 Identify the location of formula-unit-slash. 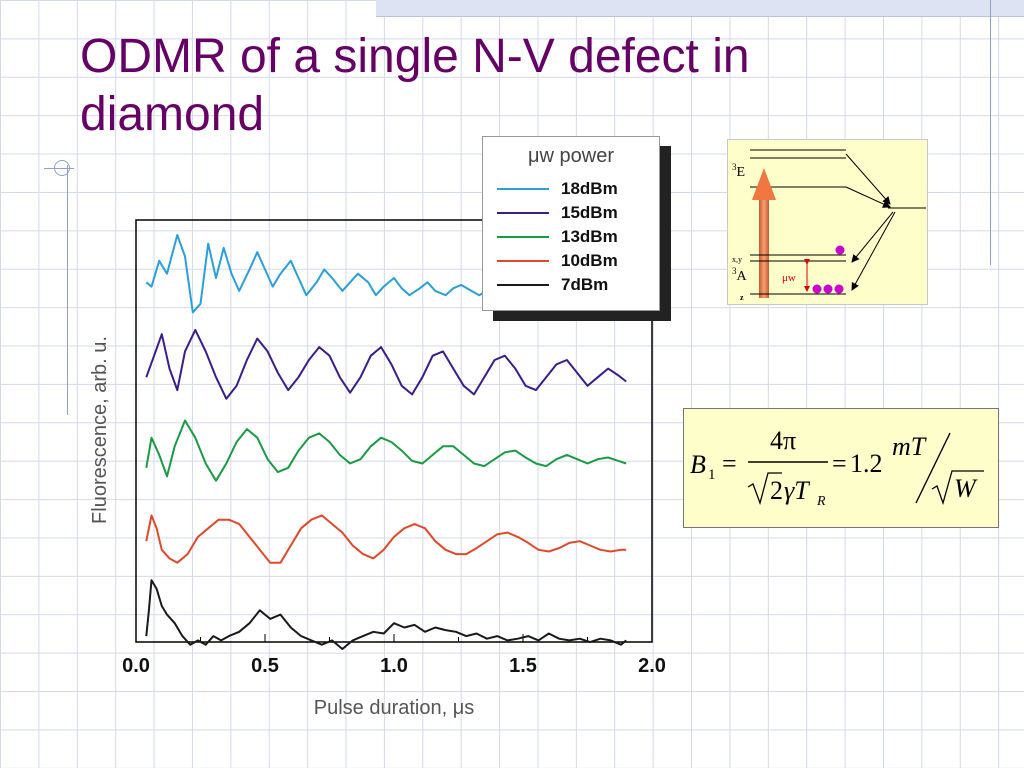
(933, 468).